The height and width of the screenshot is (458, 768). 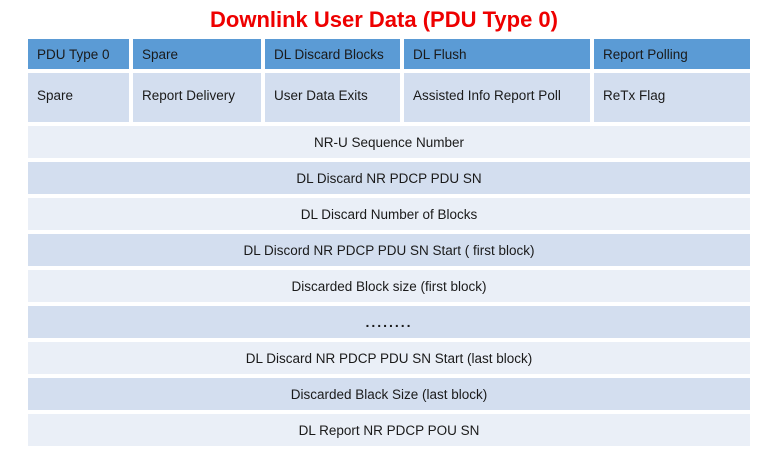 I want to click on cell-discarded-block-size-first-block: Discarded Block size (first block), so click(x=389, y=286).